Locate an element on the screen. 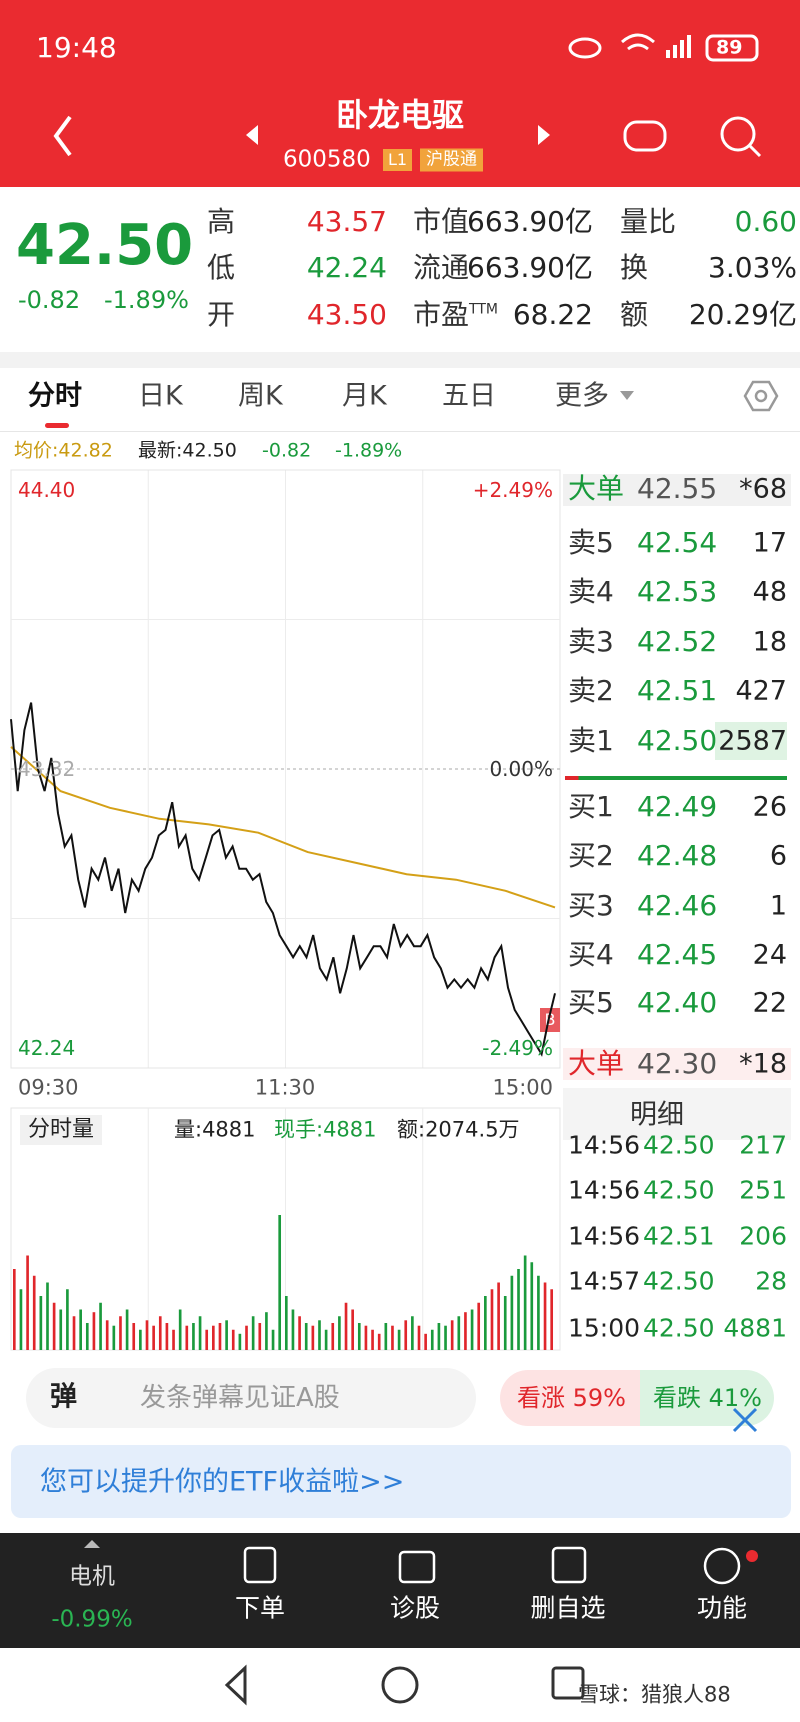 This screenshot has width=800, height=1722. toolbar-item: 下单 is located at coordinates (260, 1608).